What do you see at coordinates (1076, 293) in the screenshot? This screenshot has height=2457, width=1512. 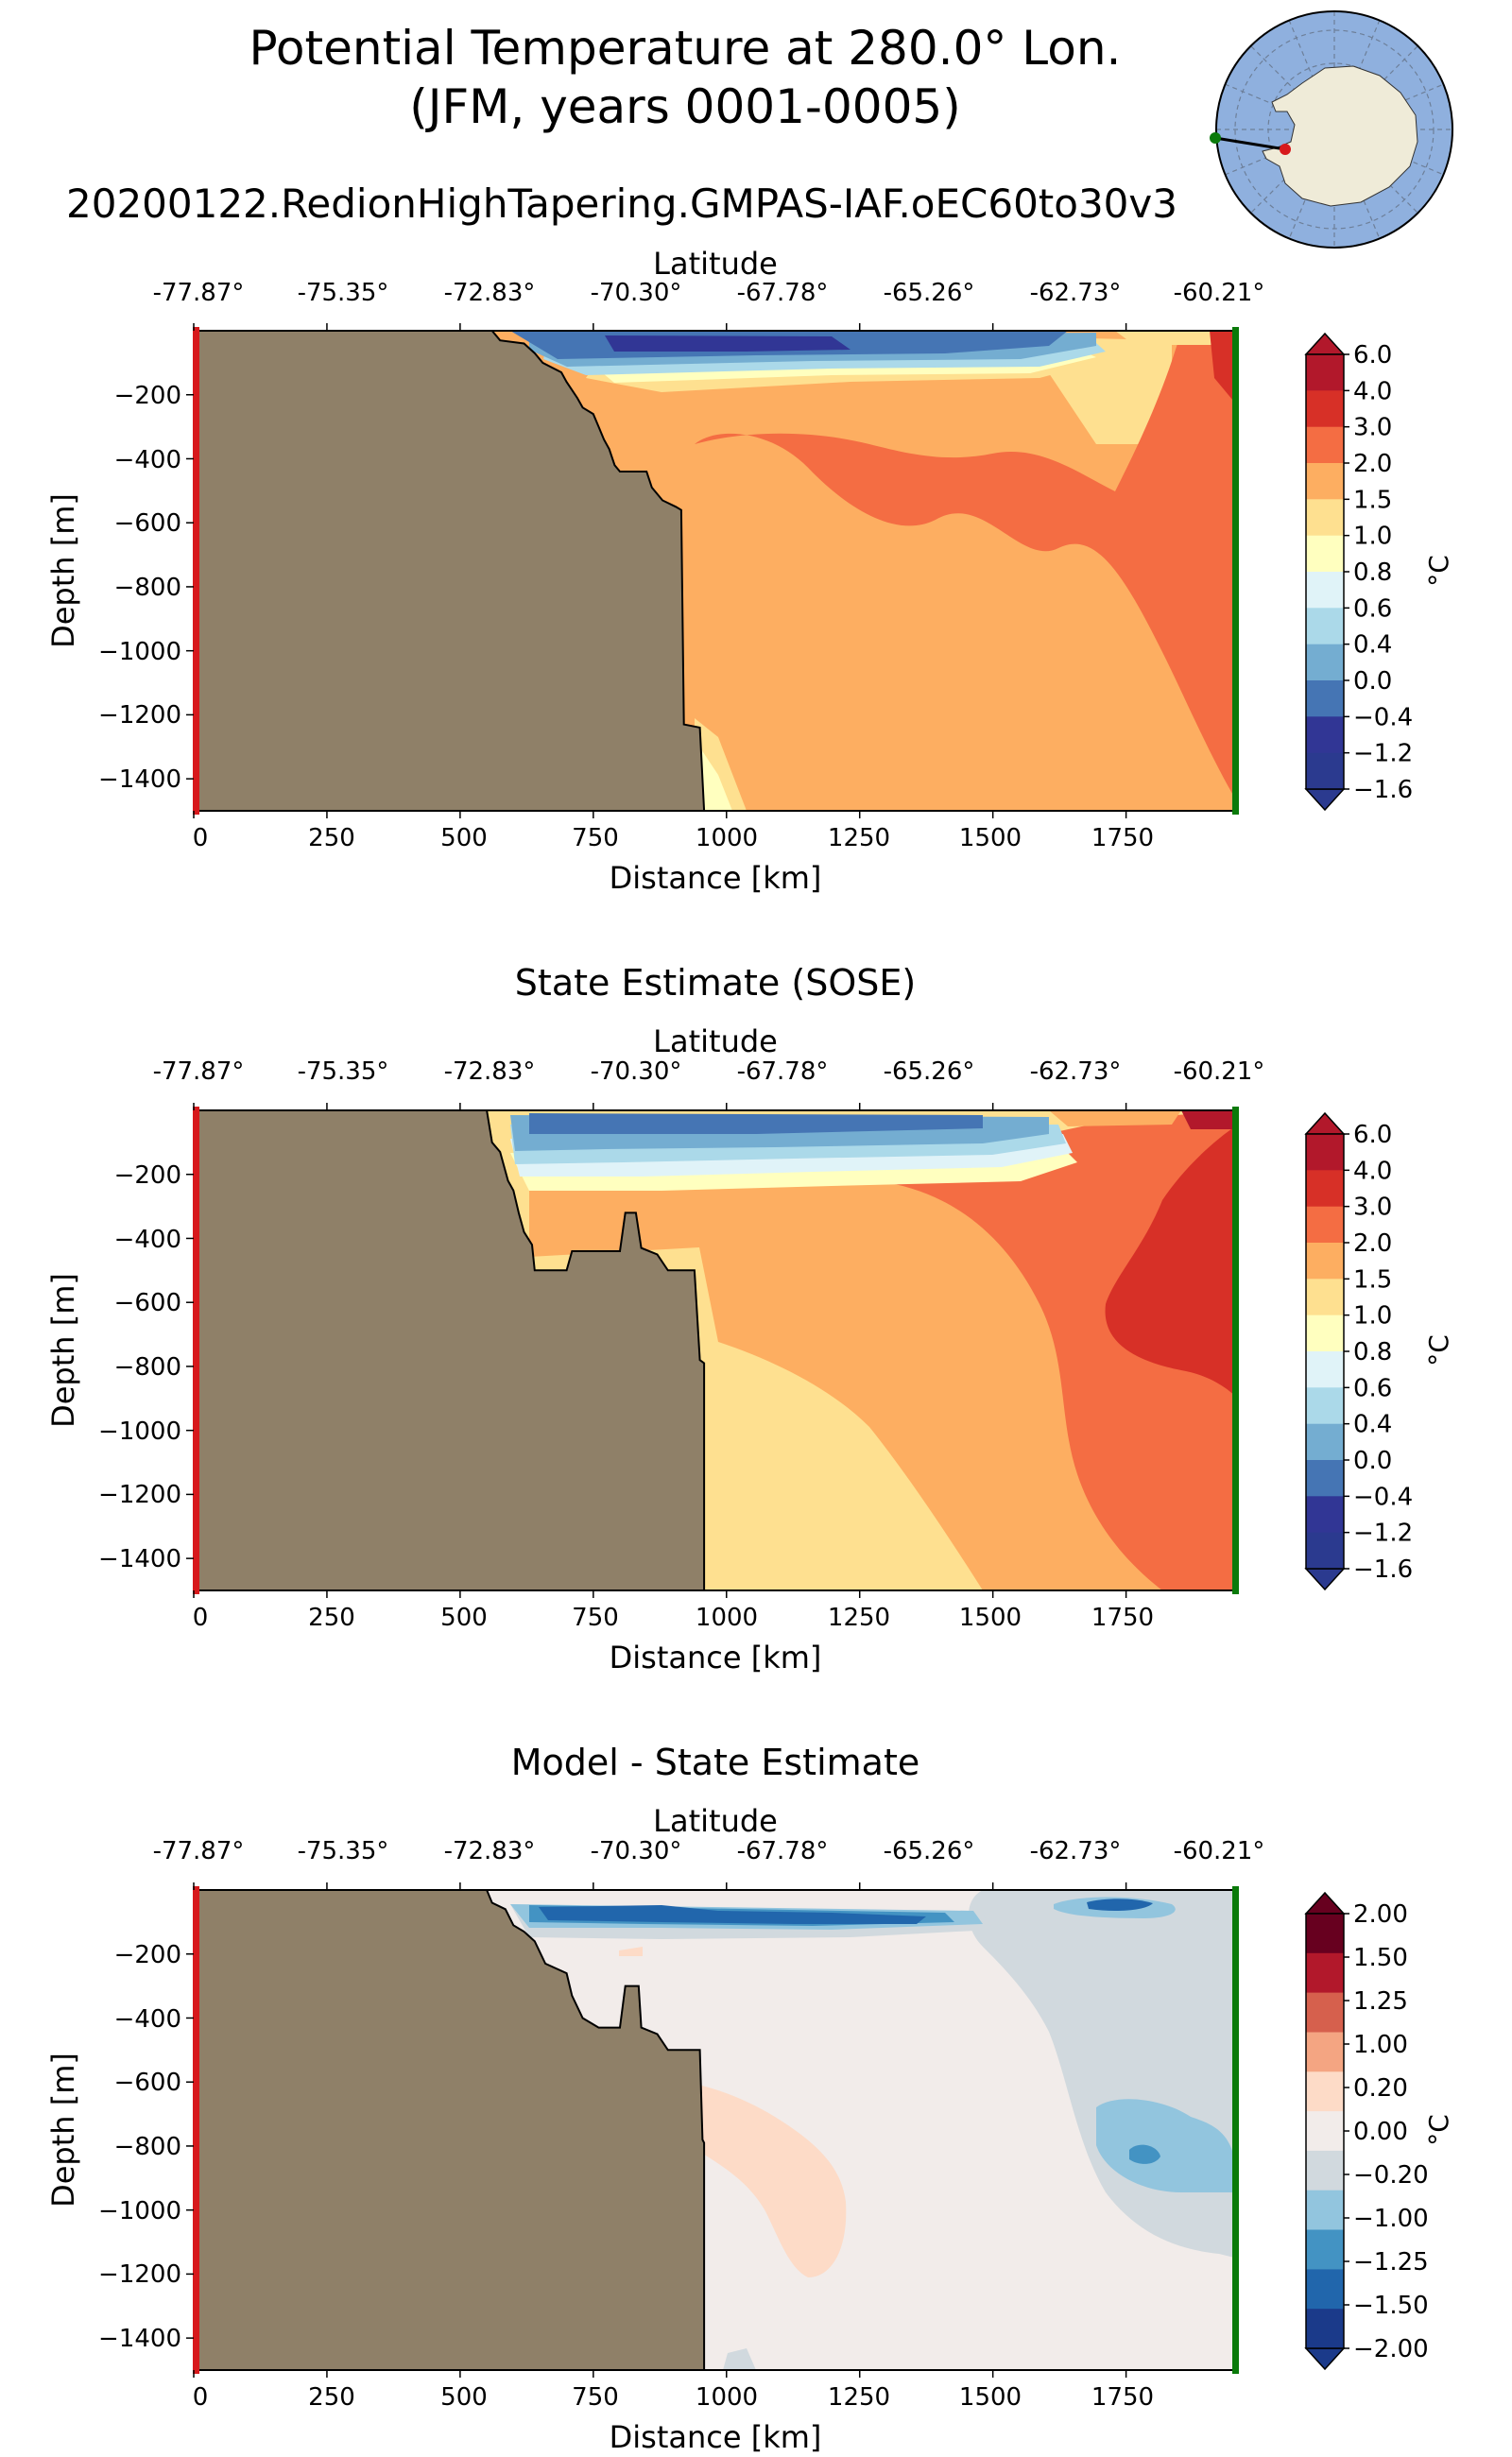 I see `lat-tick: -62.73°` at bounding box center [1076, 293].